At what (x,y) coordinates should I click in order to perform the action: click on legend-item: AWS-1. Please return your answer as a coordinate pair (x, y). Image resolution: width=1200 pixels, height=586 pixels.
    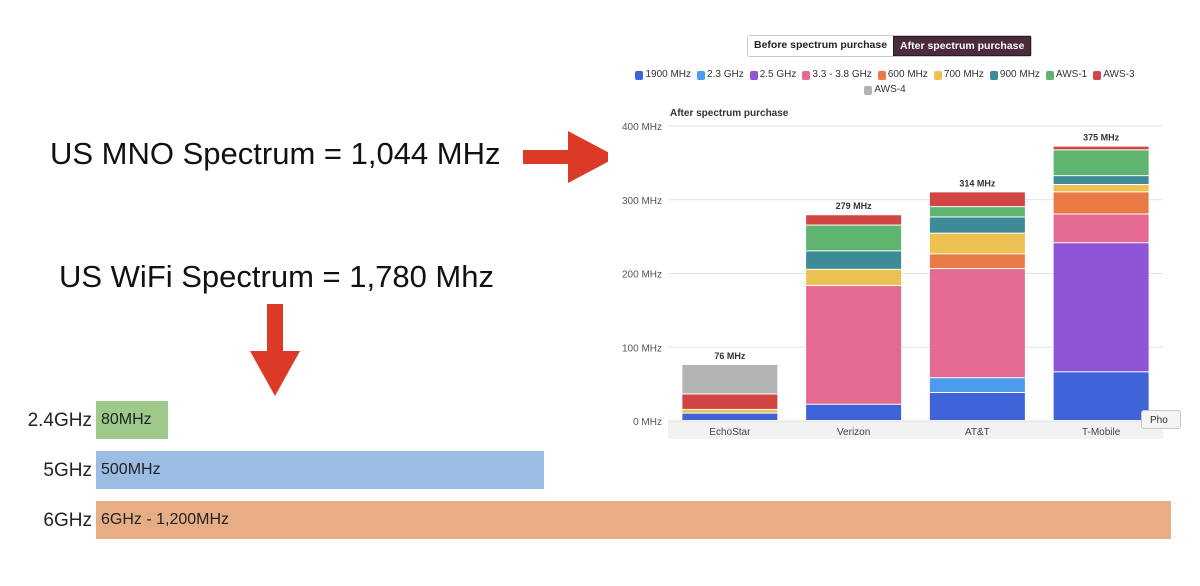
    Looking at the image, I should click on (1066, 75).